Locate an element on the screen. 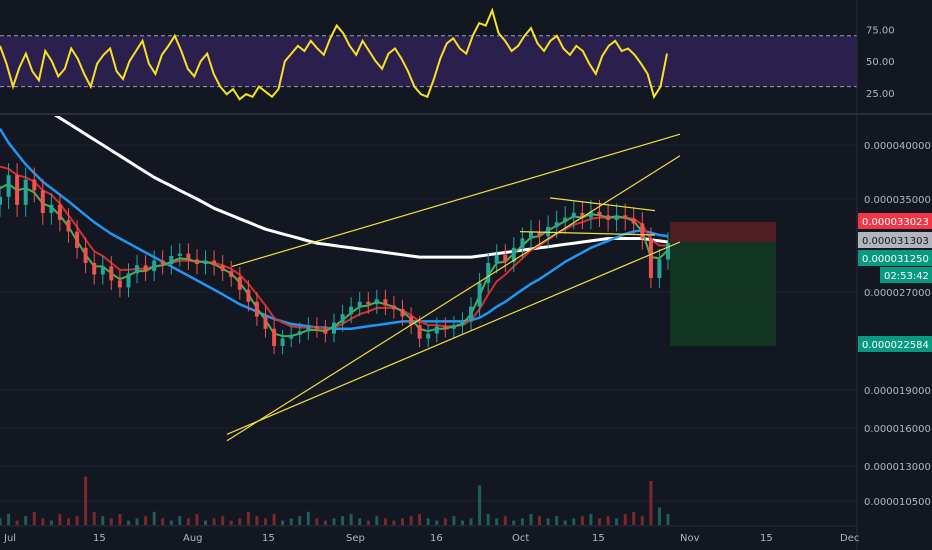 The width and height of the screenshot is (932, 550). price-tag-label: 0.000031250 is located at coordinates (895, 259).